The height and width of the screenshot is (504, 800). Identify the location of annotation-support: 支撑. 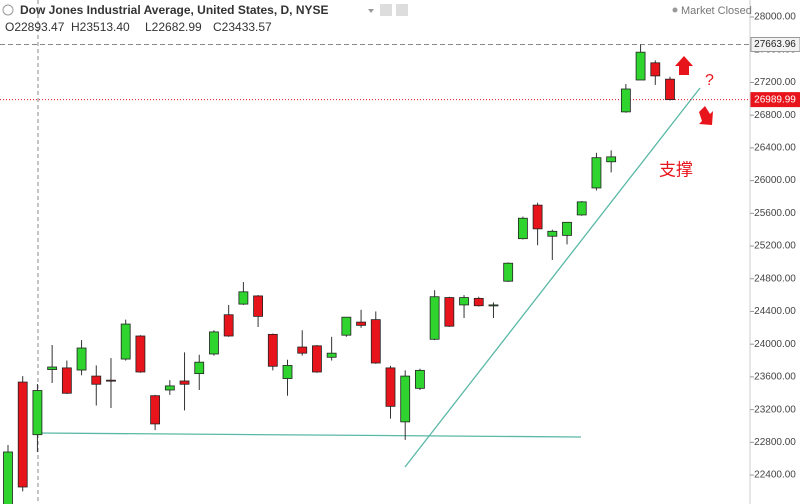
(676, 169).